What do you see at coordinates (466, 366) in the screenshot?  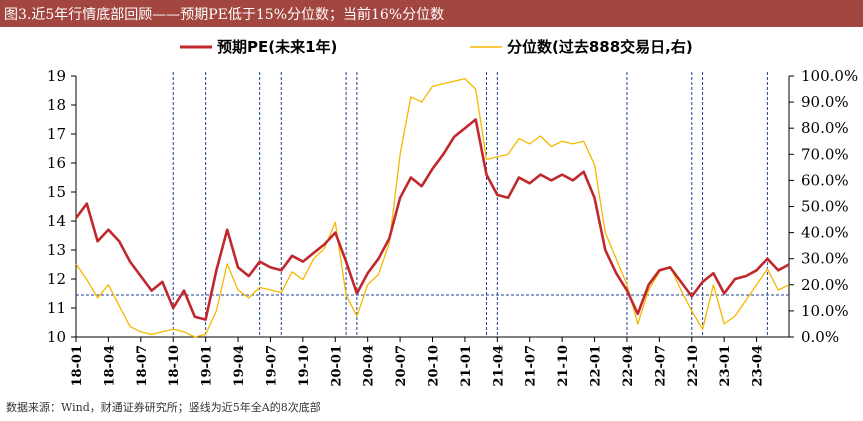 I see `x-tick-label: 21-01` at bounding box center [466, 366].